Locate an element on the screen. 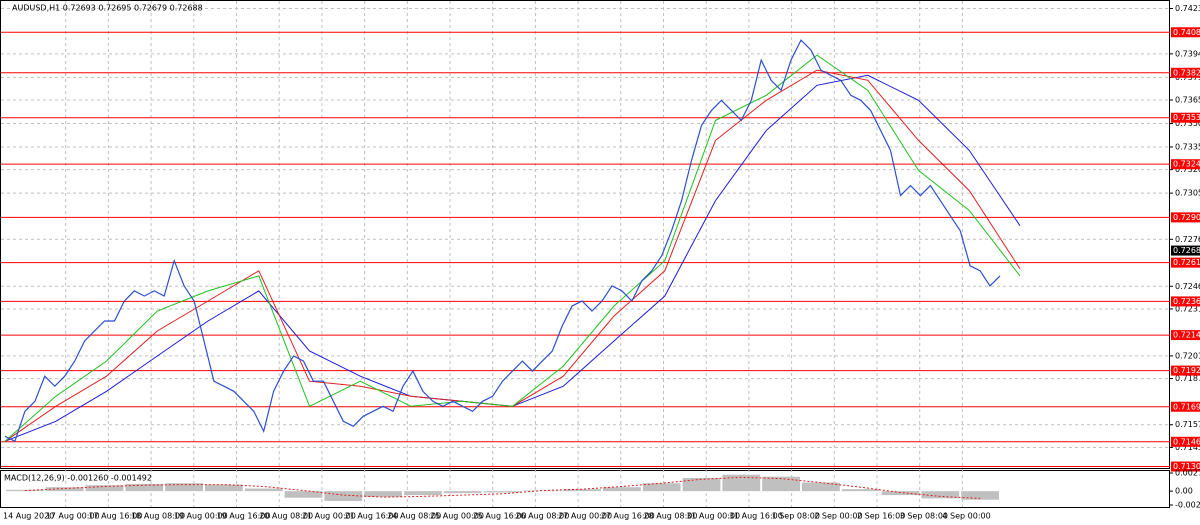 Image resolution: width=1200 pixels, height=525 pixels. x-tick-label: 3 Sep 08:00 is located at coordinates (924, 516).